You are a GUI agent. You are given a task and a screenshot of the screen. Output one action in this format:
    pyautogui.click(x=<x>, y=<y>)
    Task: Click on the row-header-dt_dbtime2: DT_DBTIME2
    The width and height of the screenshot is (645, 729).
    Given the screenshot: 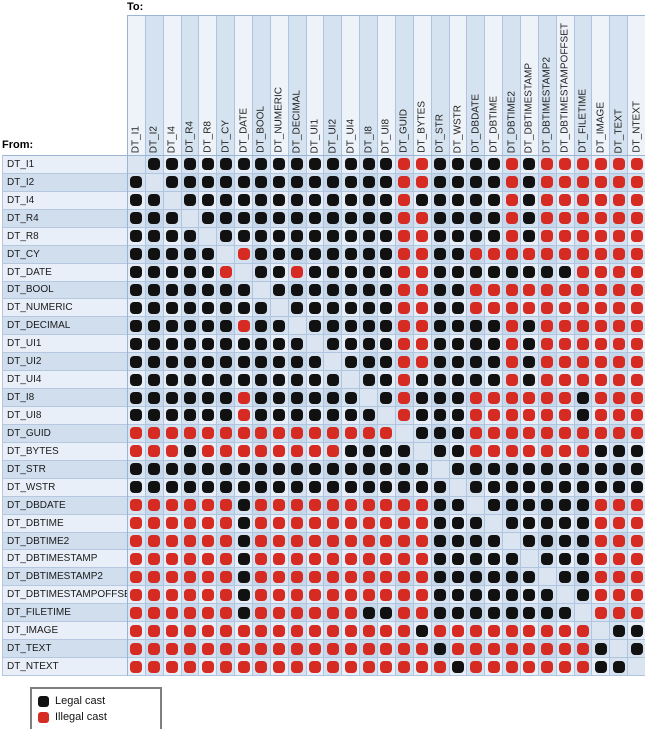 What is the action you would take?
    pyautogui.click(x=65, y=541)
    